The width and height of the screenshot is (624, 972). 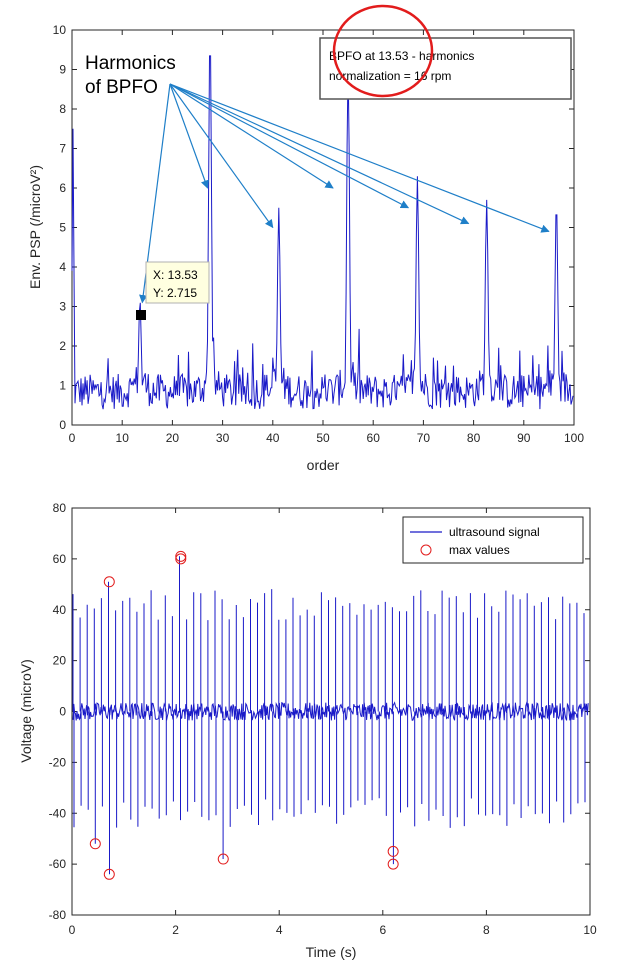 I want to click on y-tick-label: 10, so click(x=60, y=30).